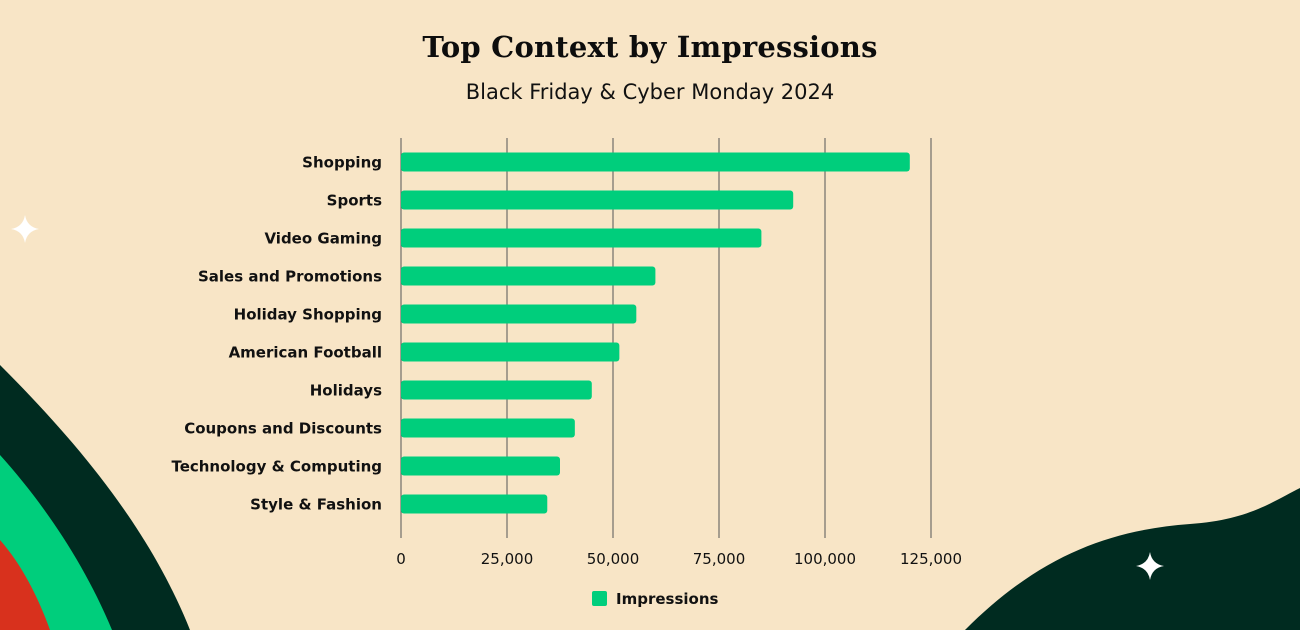 The width and height of the screenshot is (1300, 630). I want to click on x-tick-label: 50,000, so click(613, 559).